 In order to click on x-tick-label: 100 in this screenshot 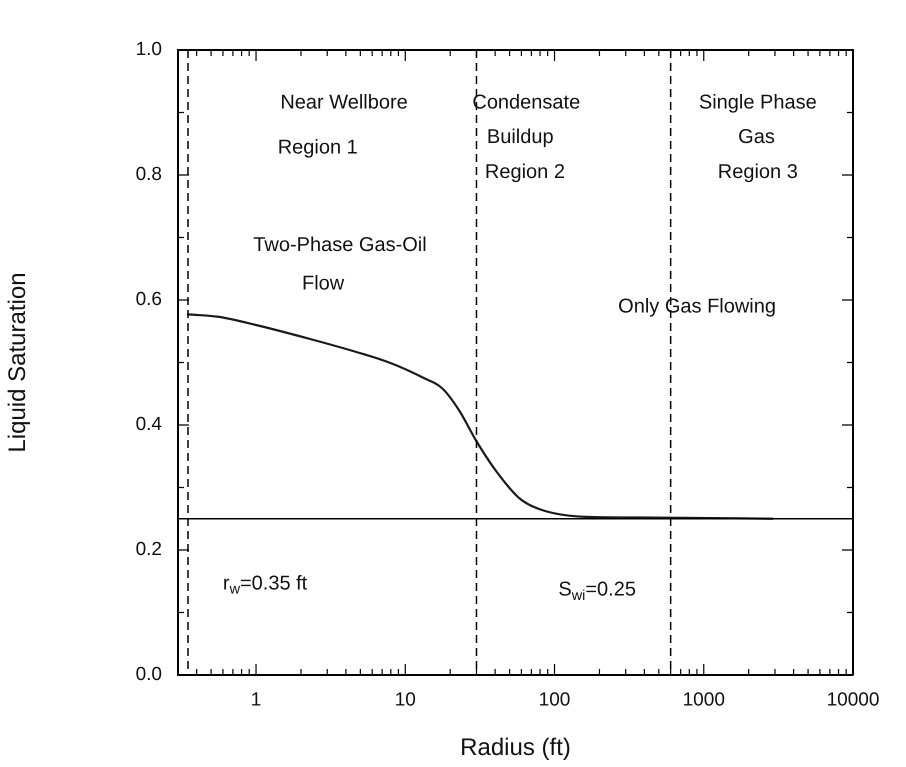, I will do `click(554, 700)`.